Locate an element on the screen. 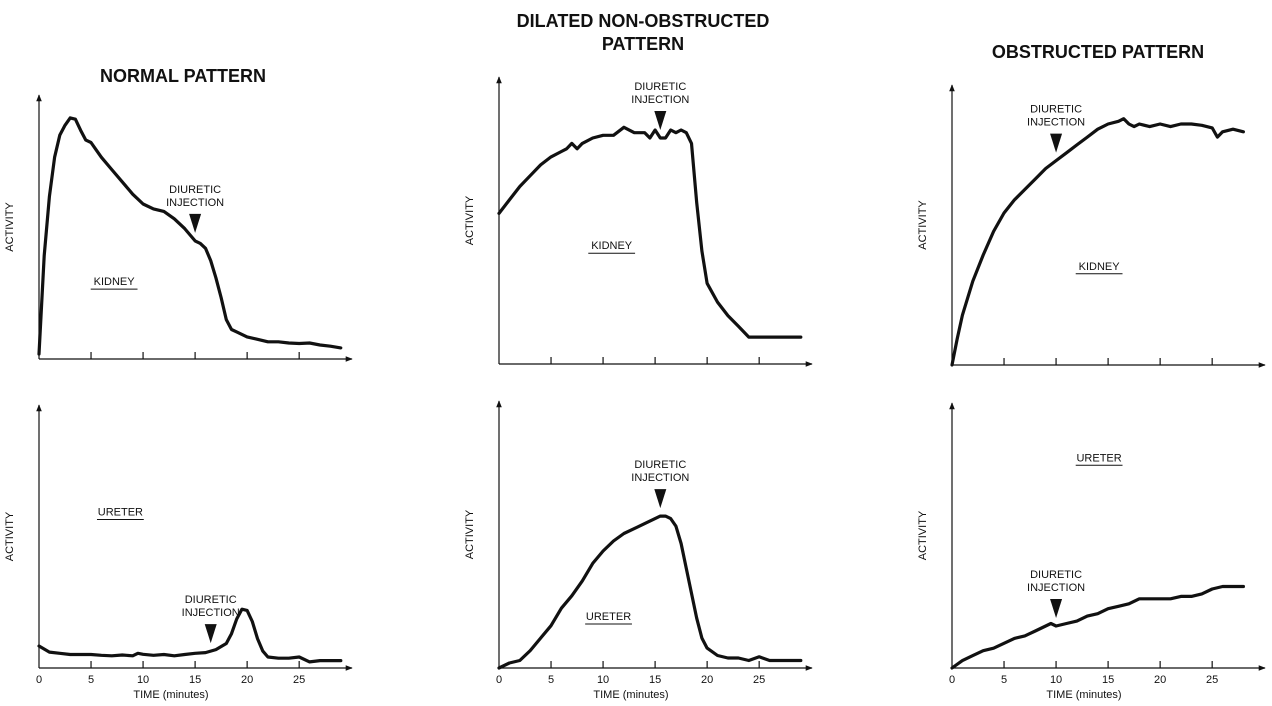 The image size is (1272, 706). title-dilated-line2: PATTERN is located at coordinates (643, 44).